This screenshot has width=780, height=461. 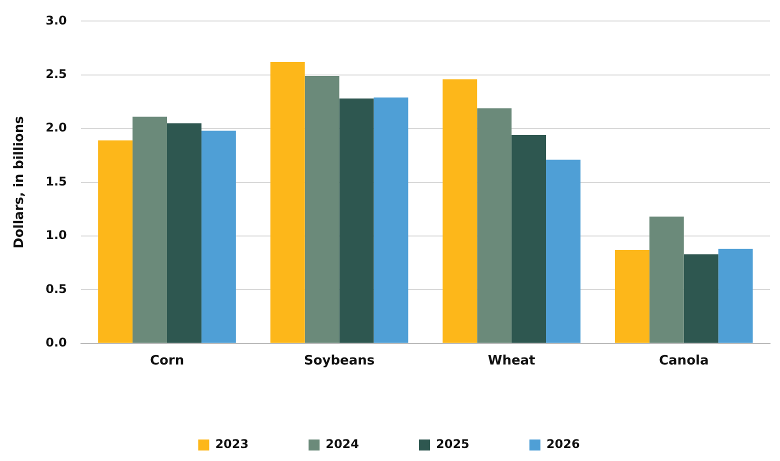 What do you see at coordinates (167, 361) in the screenshot?
I see `x-tick-label: Corn` at bounding box center [167, 361].